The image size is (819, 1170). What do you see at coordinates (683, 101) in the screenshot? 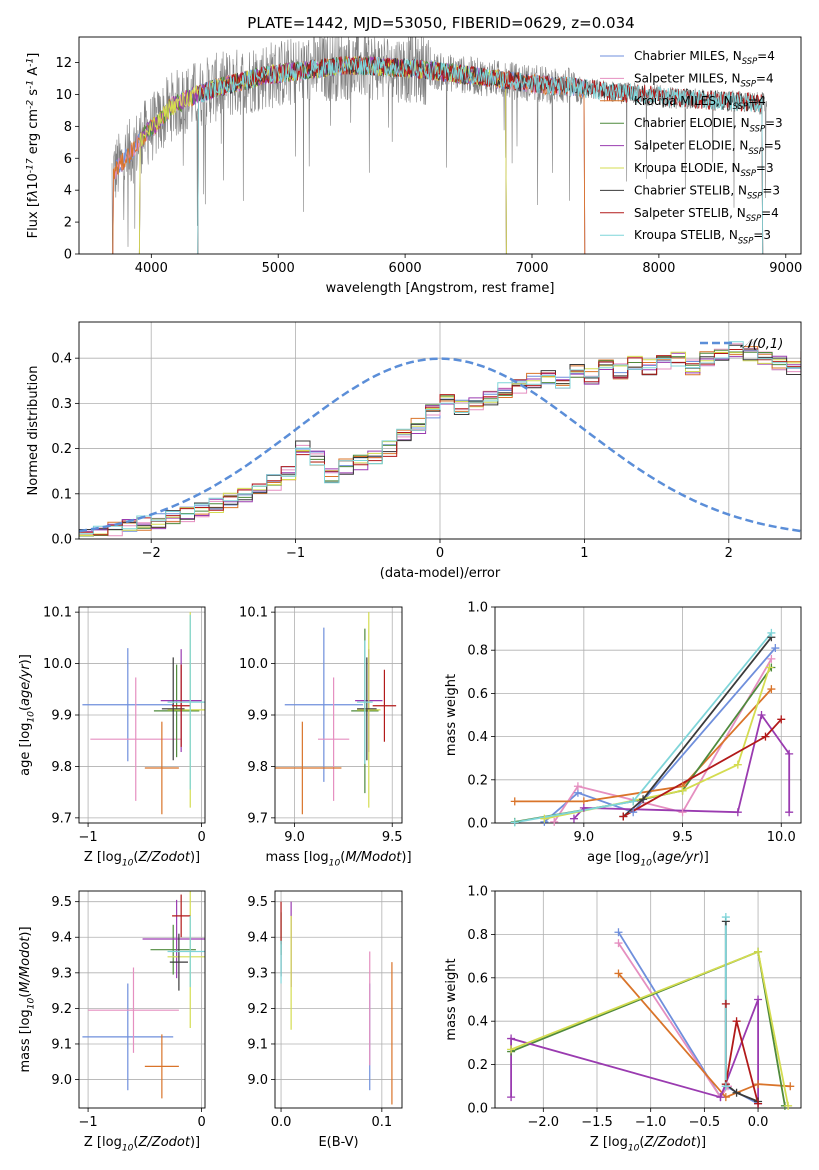
I see `label-fragment: Kroupa MILES, N` at bounding box center [683, 101].